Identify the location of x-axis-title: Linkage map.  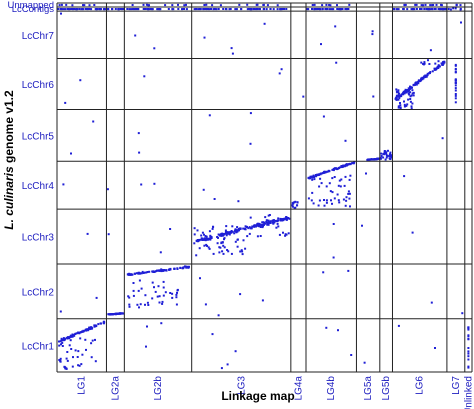
(257, 396).